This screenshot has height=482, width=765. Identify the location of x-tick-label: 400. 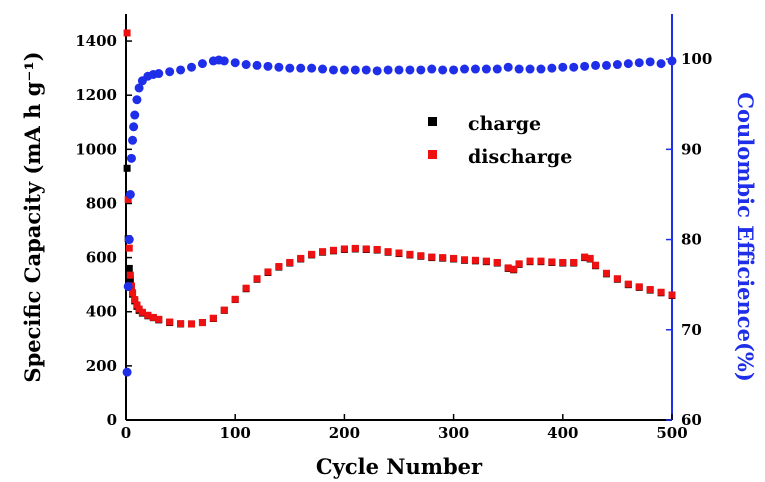
(562, 433).